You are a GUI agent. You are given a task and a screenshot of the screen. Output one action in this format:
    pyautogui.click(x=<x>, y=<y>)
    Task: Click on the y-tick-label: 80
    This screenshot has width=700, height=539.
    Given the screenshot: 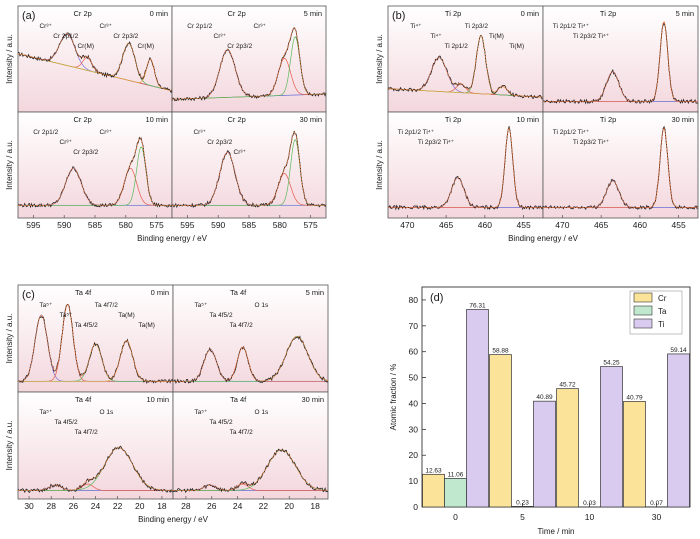 What is the action you would take?
    pyautogui.click(x=414, y=300)
    